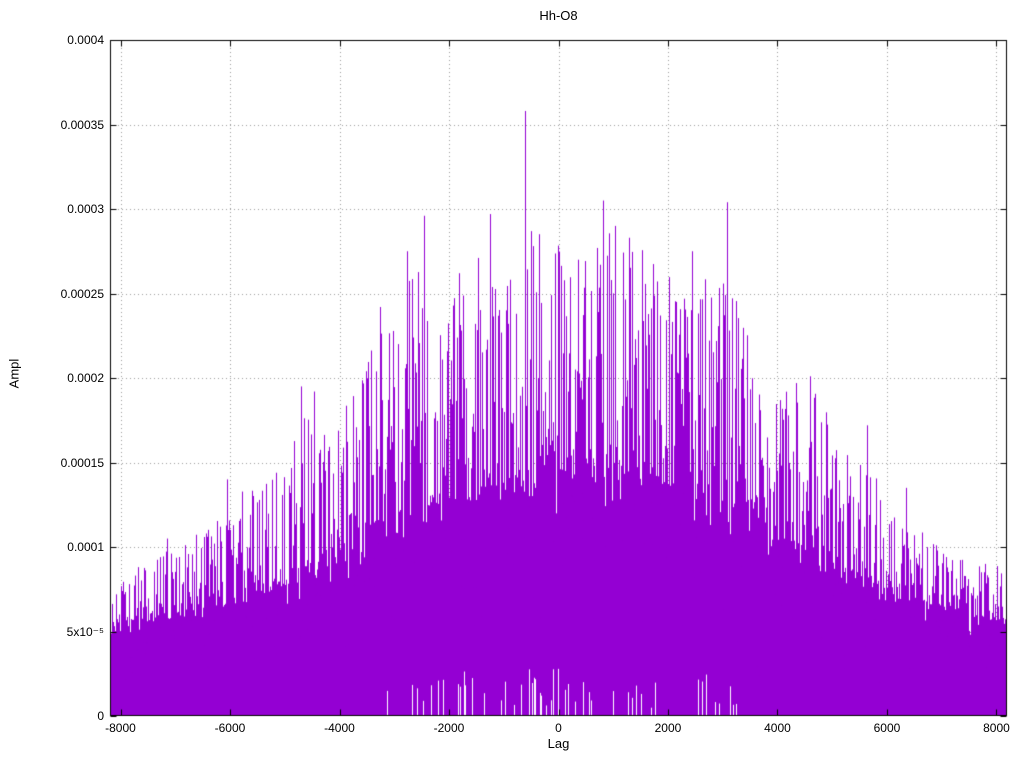  Describe the element at coordinates (996, 728) in the screenshot. I see `x-tick-label: 8000` at that location.